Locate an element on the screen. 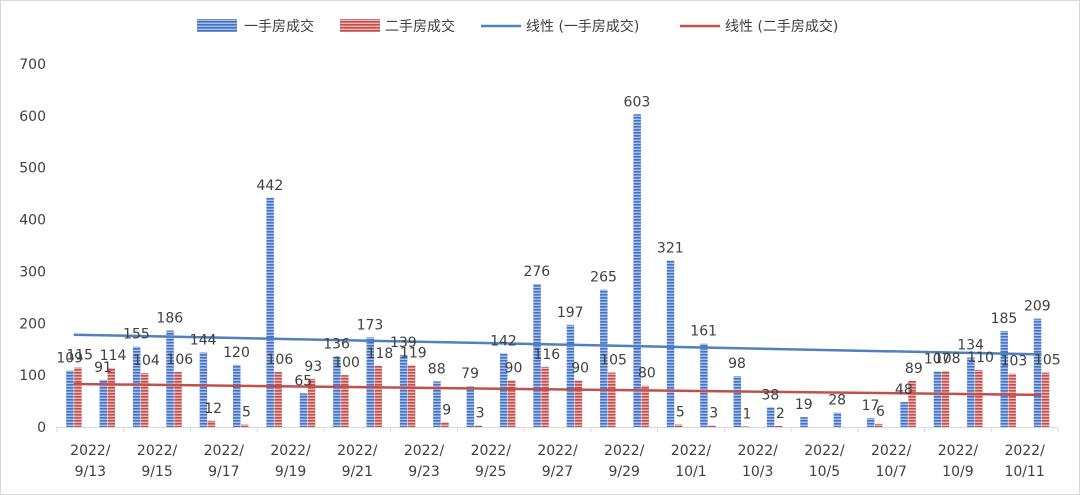 The image size is (1080, 495). data-label-second-hand: 118 is located at coordinates (380, 354).